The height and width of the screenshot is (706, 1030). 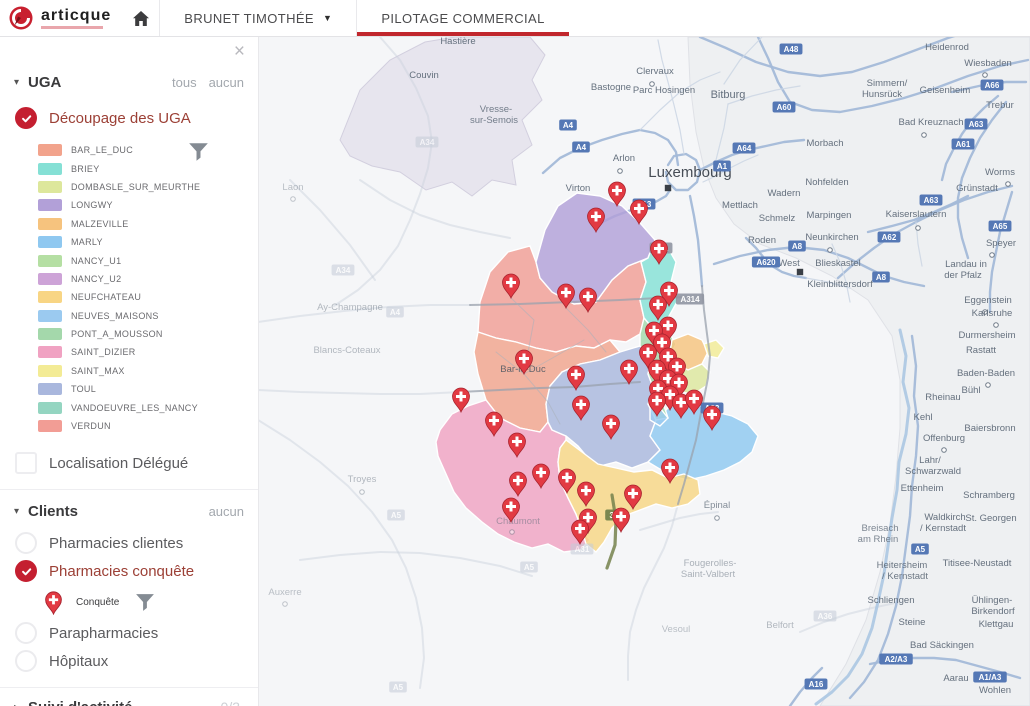 I want to click on map-label: der Pfalz, so click(x=963, y=275).